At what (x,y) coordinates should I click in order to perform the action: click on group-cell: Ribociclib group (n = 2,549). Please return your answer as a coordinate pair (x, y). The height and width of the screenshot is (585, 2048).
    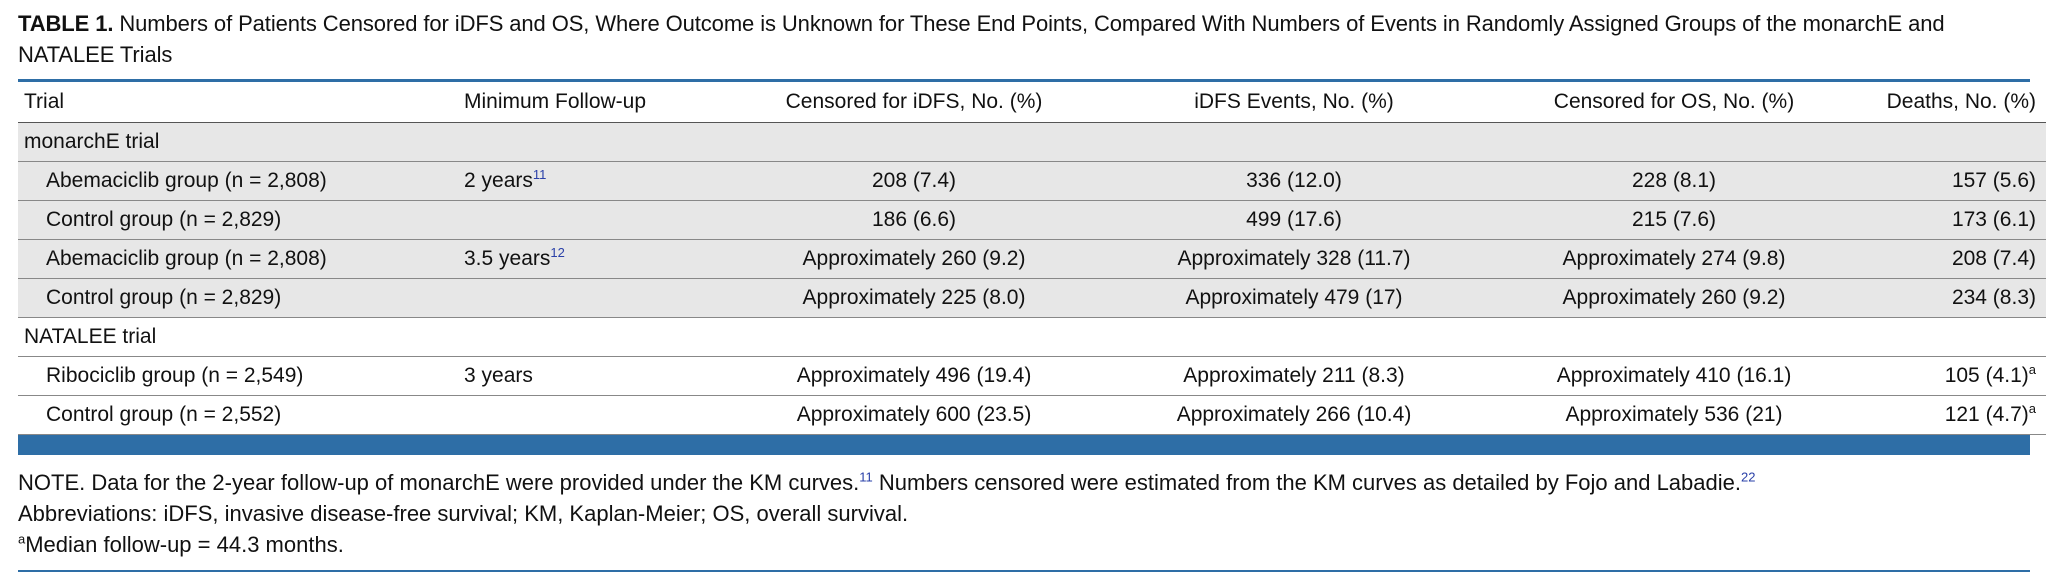
    Looking at the image, I should click on (175, 375).